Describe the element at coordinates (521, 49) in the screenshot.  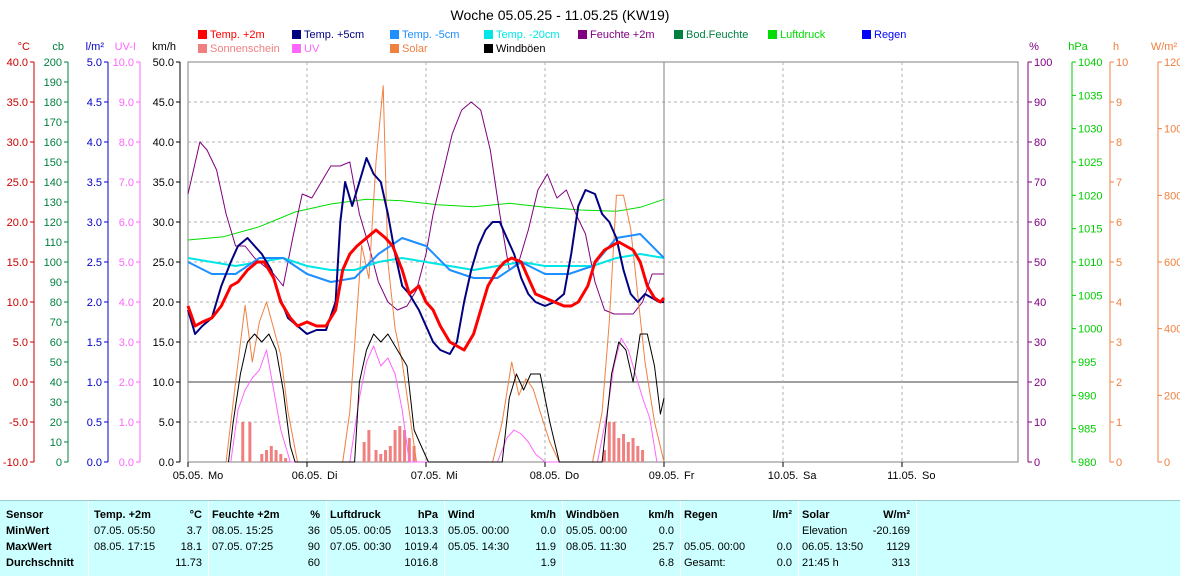
I see `legend-label: Windböen` at that location.